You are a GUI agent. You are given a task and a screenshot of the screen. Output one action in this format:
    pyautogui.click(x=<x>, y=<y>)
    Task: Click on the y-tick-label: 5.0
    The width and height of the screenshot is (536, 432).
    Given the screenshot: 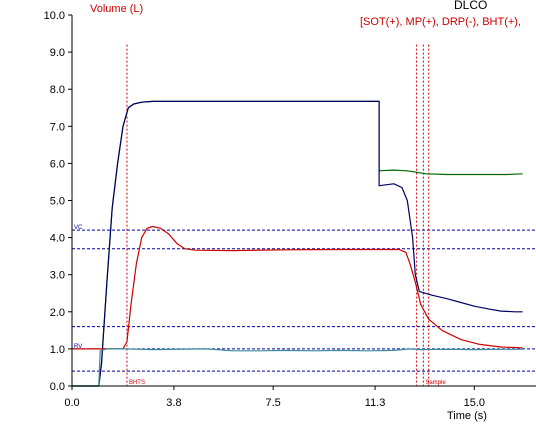 What is the action you would take?
    pyautogui.click(x=57, y=202)
    